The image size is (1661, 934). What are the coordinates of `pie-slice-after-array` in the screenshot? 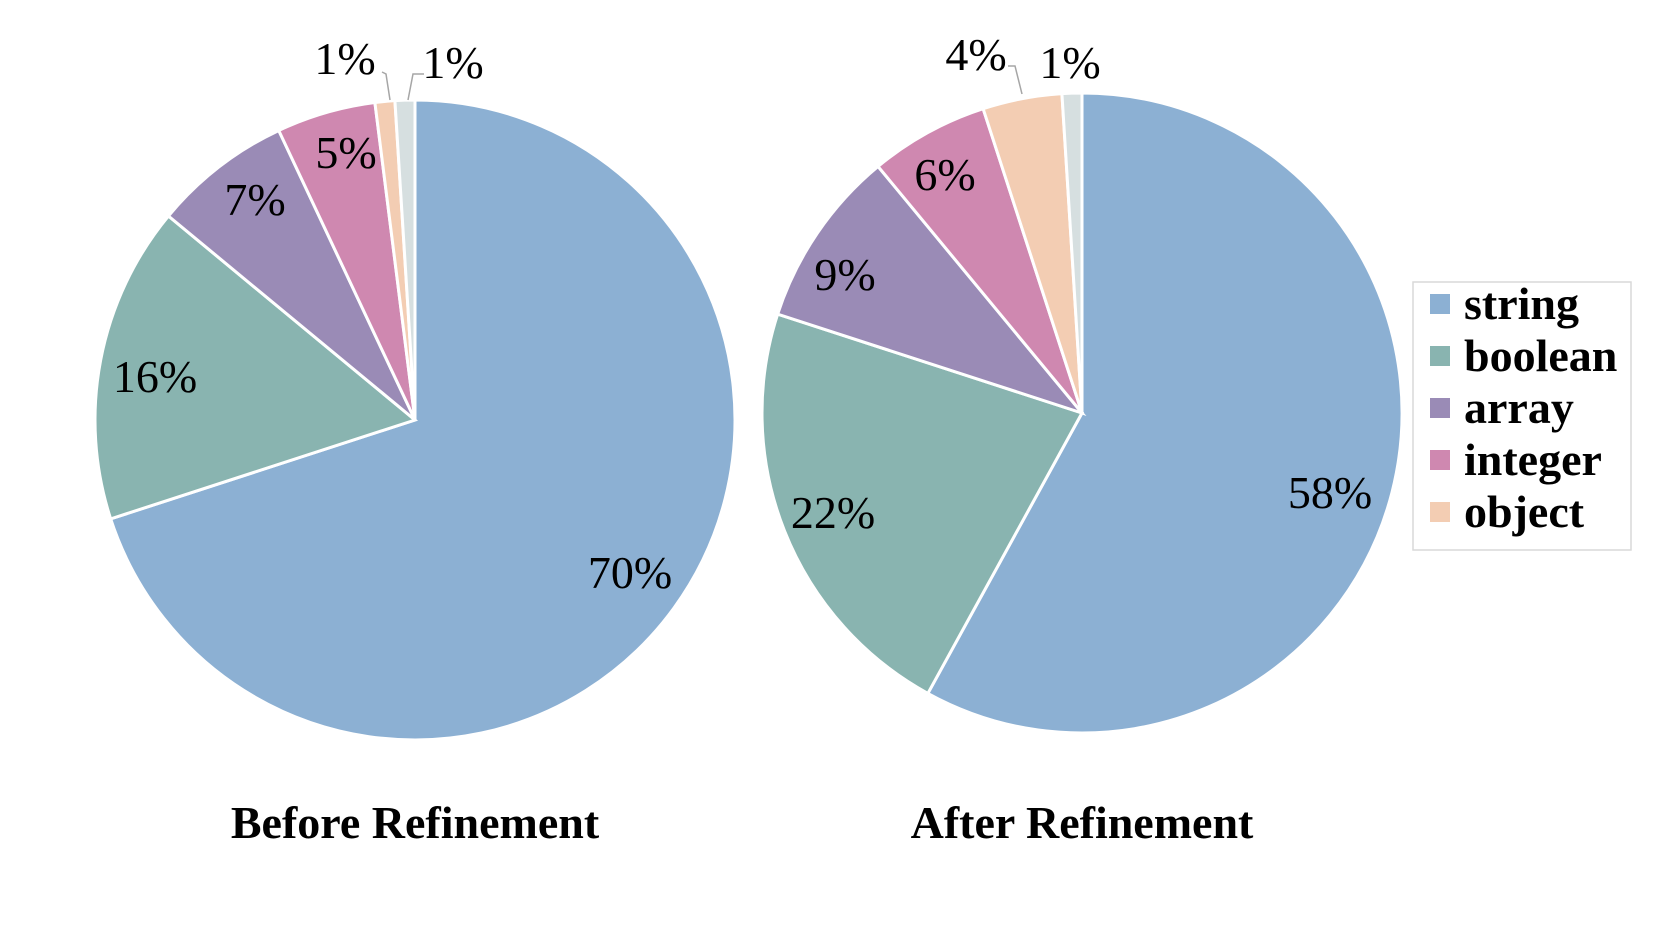 It's located at (931, 290).